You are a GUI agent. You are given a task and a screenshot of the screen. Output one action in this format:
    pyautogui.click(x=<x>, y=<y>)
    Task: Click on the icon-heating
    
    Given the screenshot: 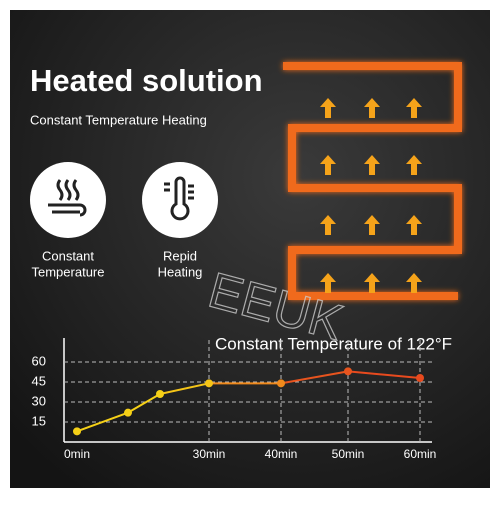 What is the action you would take?
    pyautogui.click(x=180, y=200)
    